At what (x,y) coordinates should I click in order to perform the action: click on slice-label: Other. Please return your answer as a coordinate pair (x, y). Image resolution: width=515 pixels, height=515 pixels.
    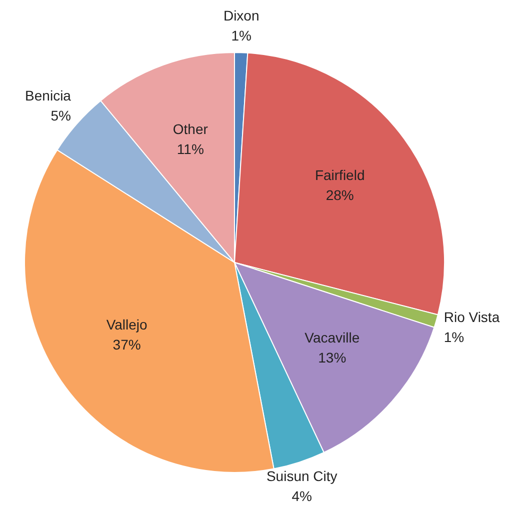
    Looking at the image, I should click on (190, 128).